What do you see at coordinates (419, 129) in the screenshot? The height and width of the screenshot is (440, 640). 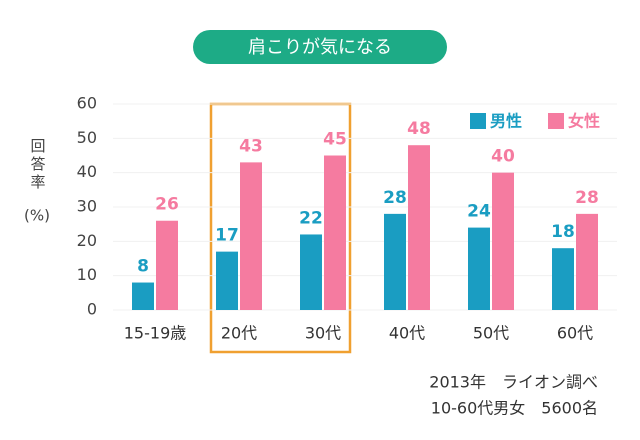 I see `value-label: 48` at bounding box center [419, 129].